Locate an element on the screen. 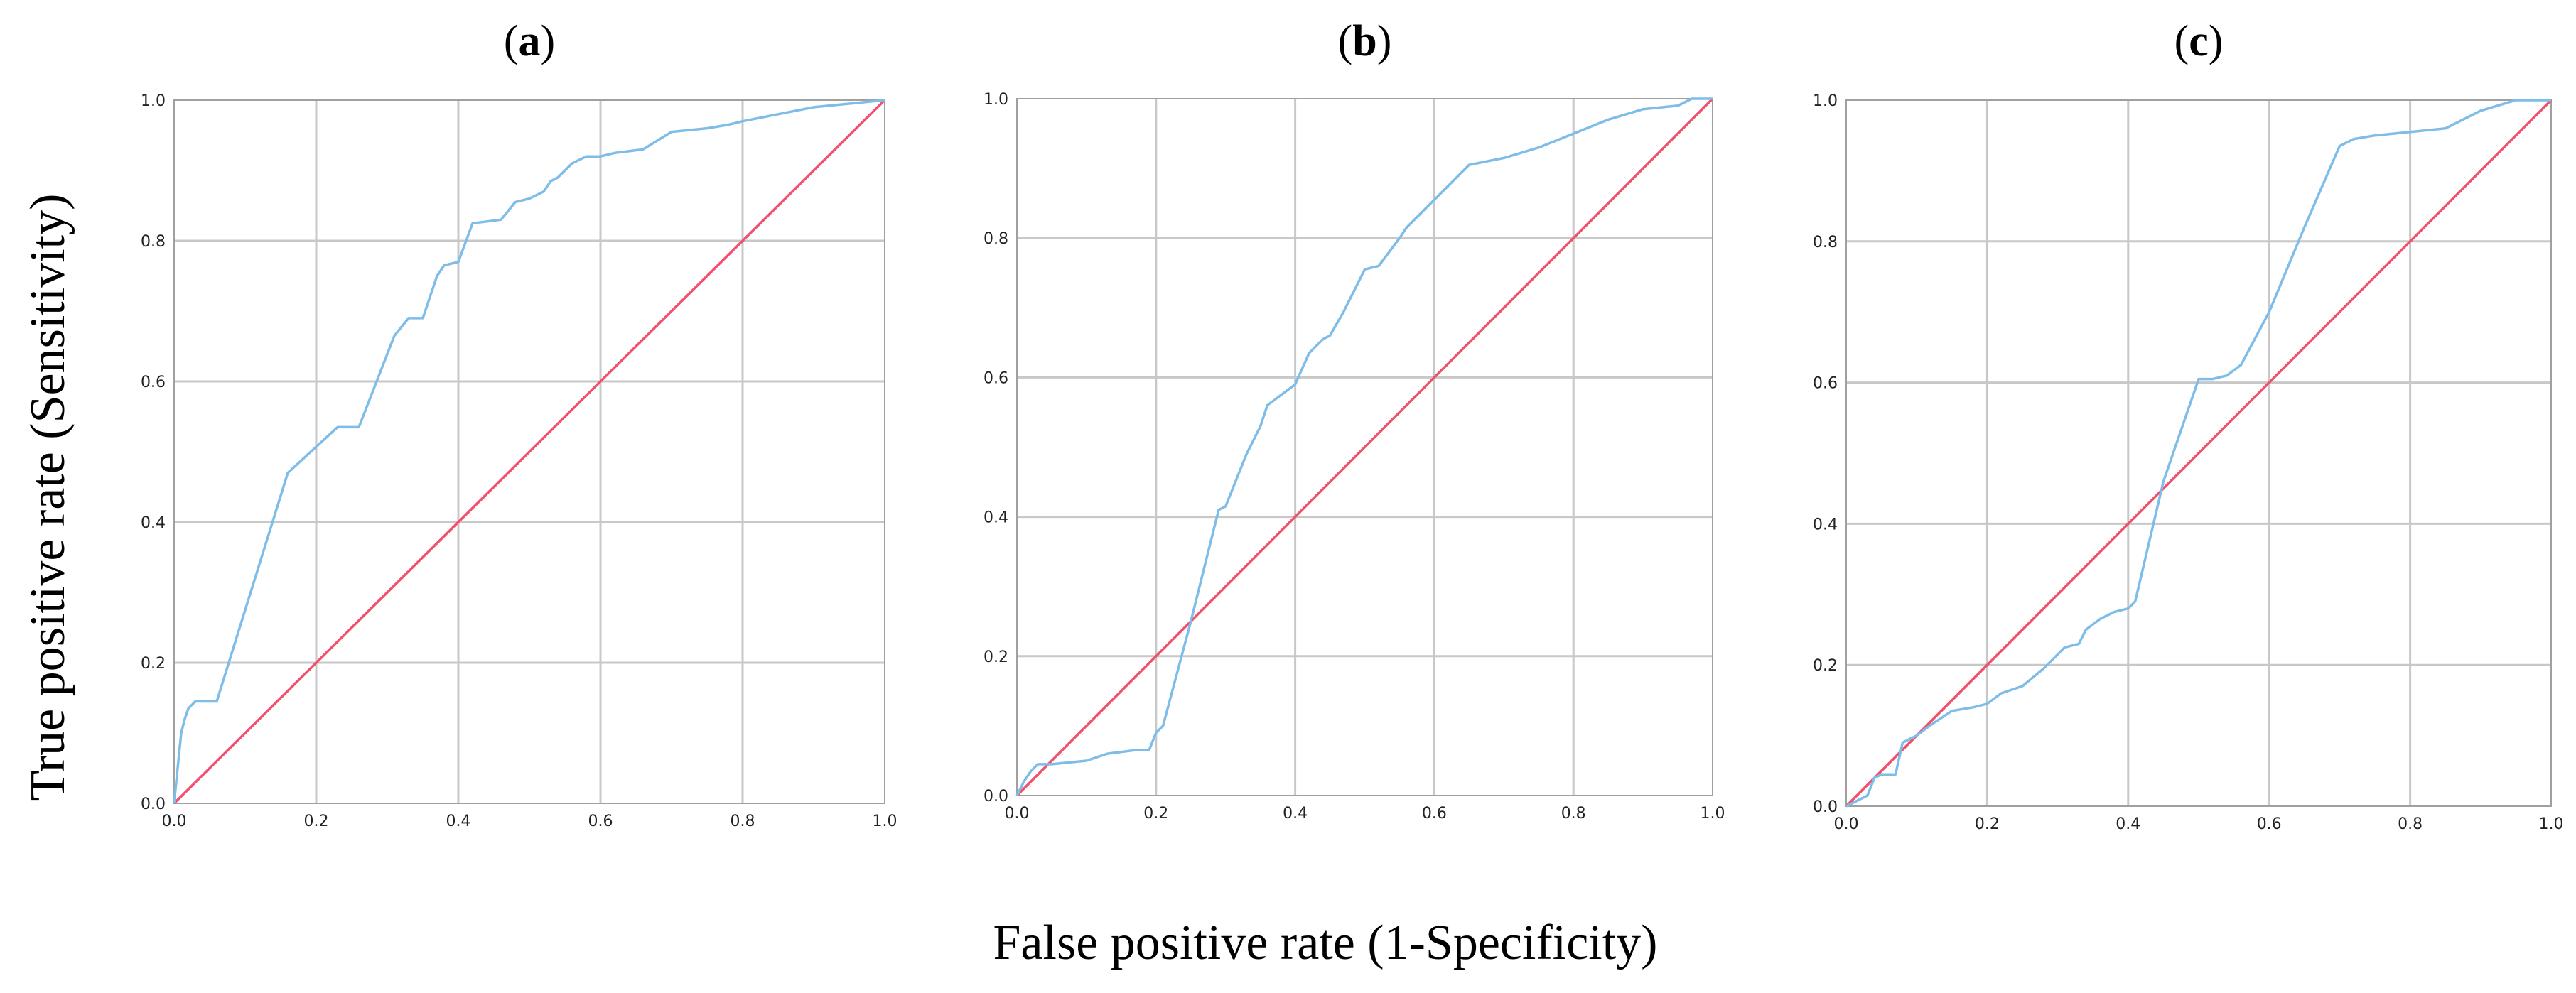 This screenshot has width=2576, height=993. panel-title-a: (a) is located at coordinates (529, 41).